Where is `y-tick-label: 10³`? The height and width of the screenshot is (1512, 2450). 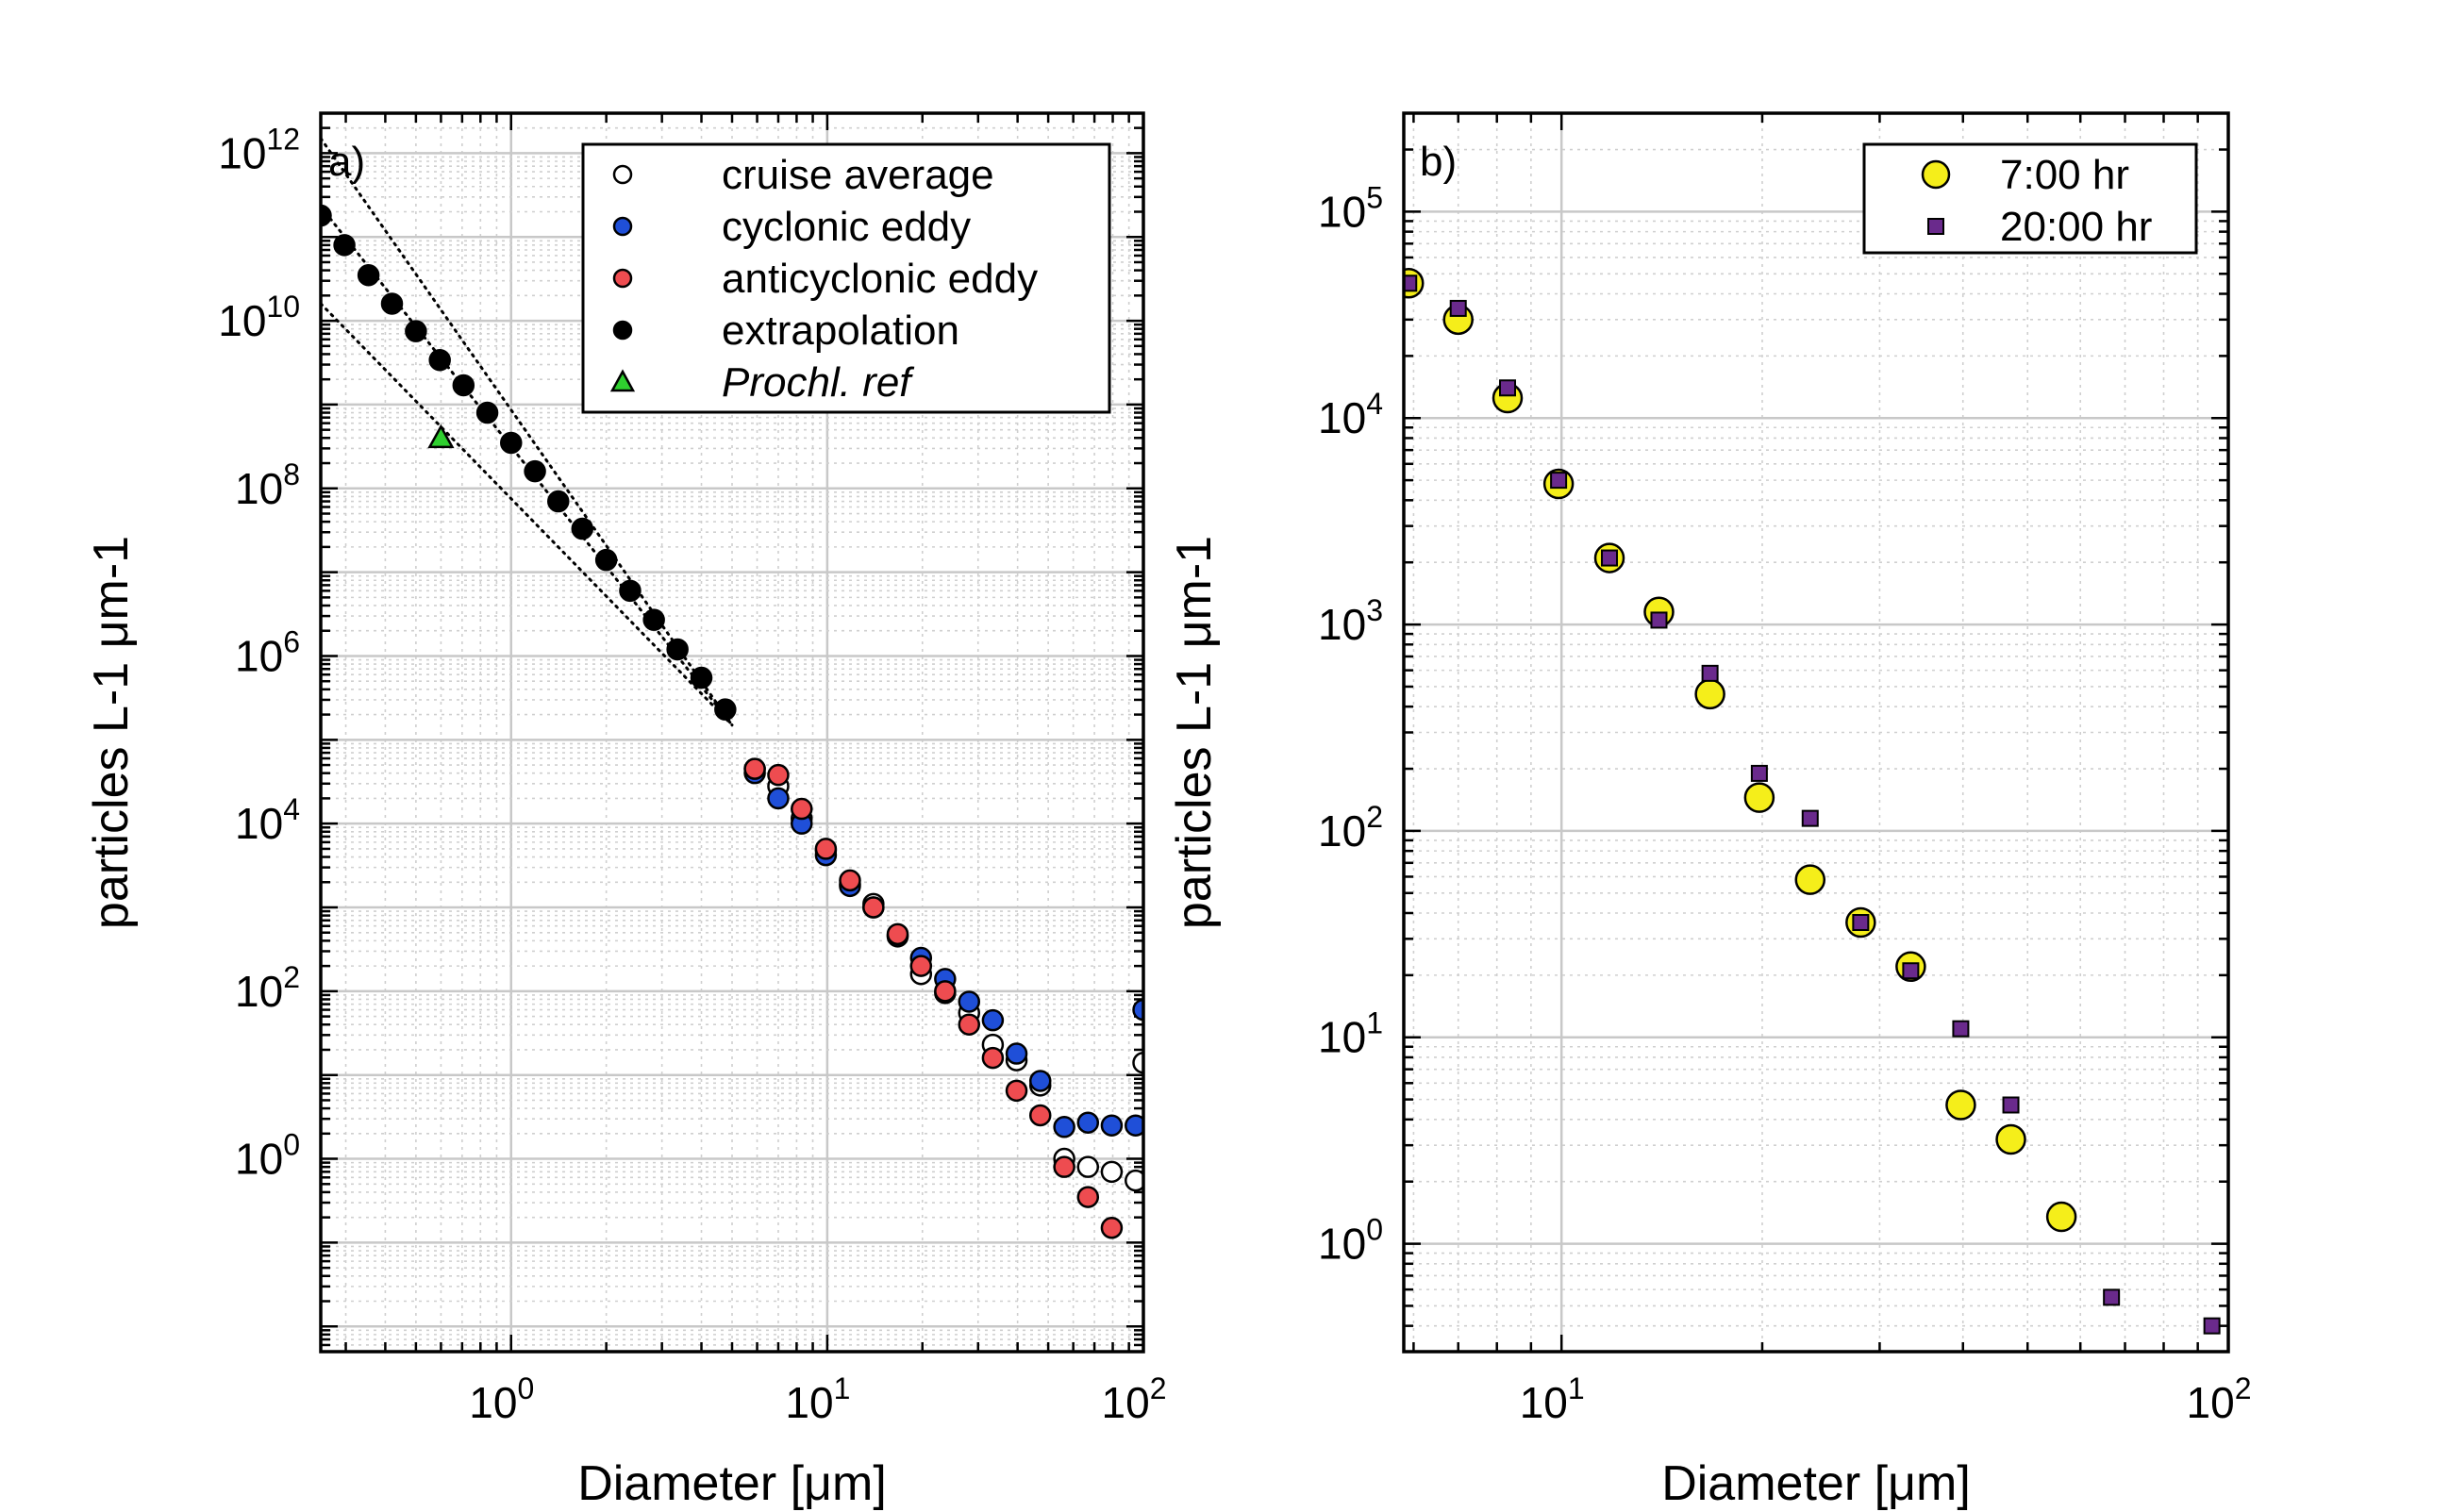 y-tick-label: 10³ is located at coordinates (1350, 621).